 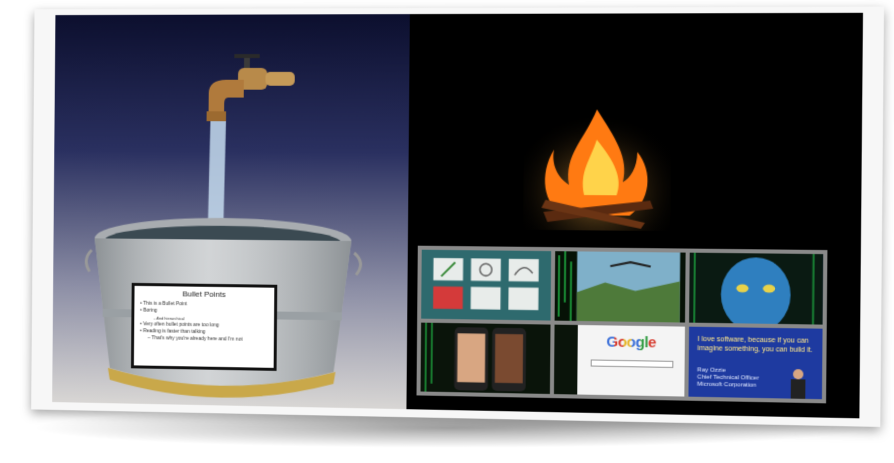 I want to click on campfire-image, so click(x=597, y=165).